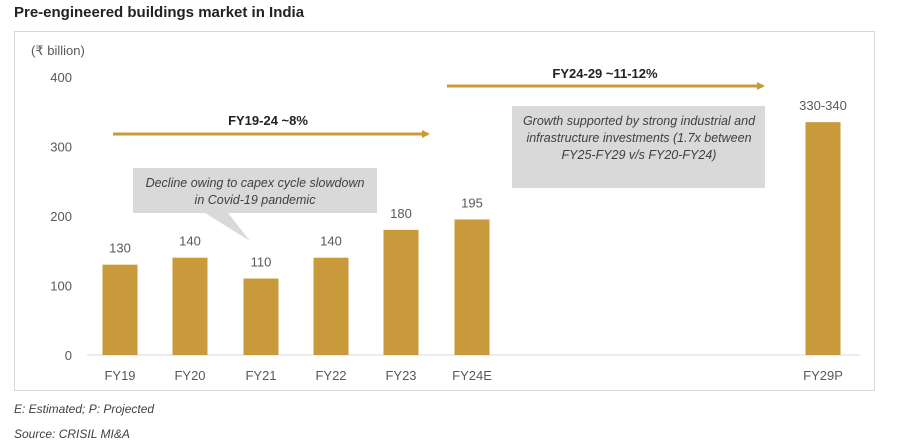  What do you see at coordinates (58, 50) in the screenshot?
I see `y-axis-unit-label: (₹ billion)` at bounding box center [58, 50].